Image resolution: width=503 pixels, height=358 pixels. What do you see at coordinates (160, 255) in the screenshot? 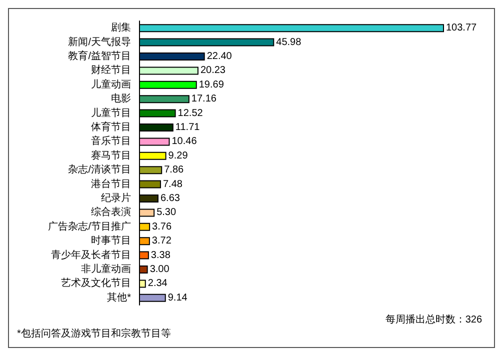
I see `data-label: 3.38` at bounding box center [160, 255].